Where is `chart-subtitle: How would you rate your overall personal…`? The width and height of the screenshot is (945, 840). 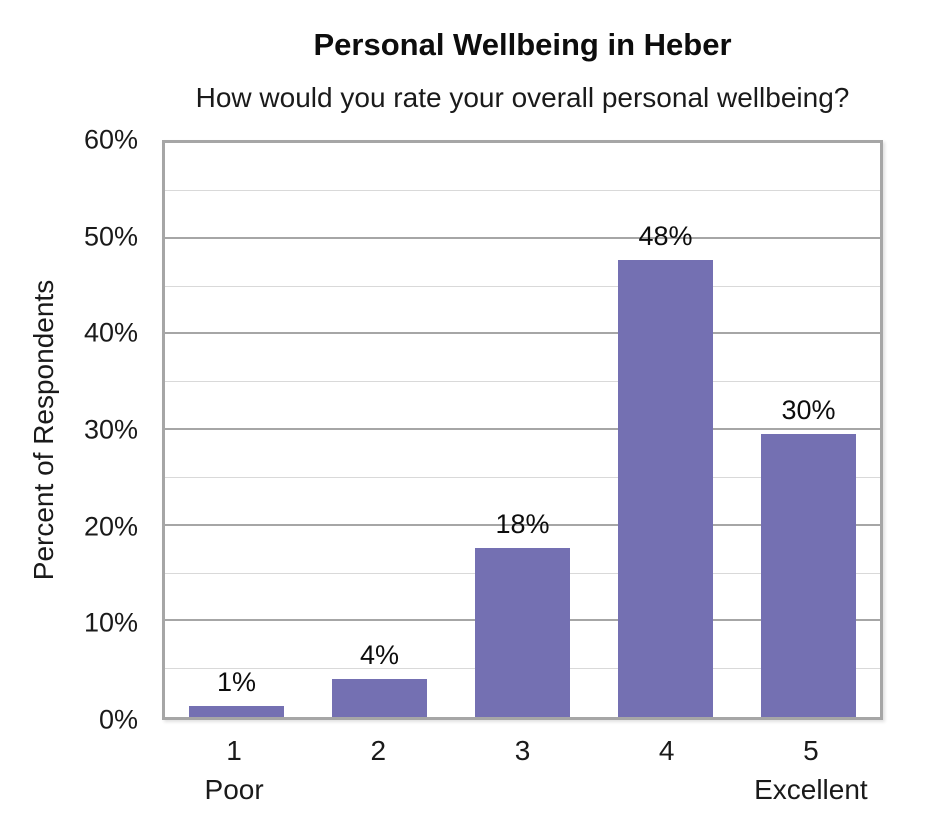
chart-subtitle: How would you rate your overall personal… is located at coordinates (522, 97).